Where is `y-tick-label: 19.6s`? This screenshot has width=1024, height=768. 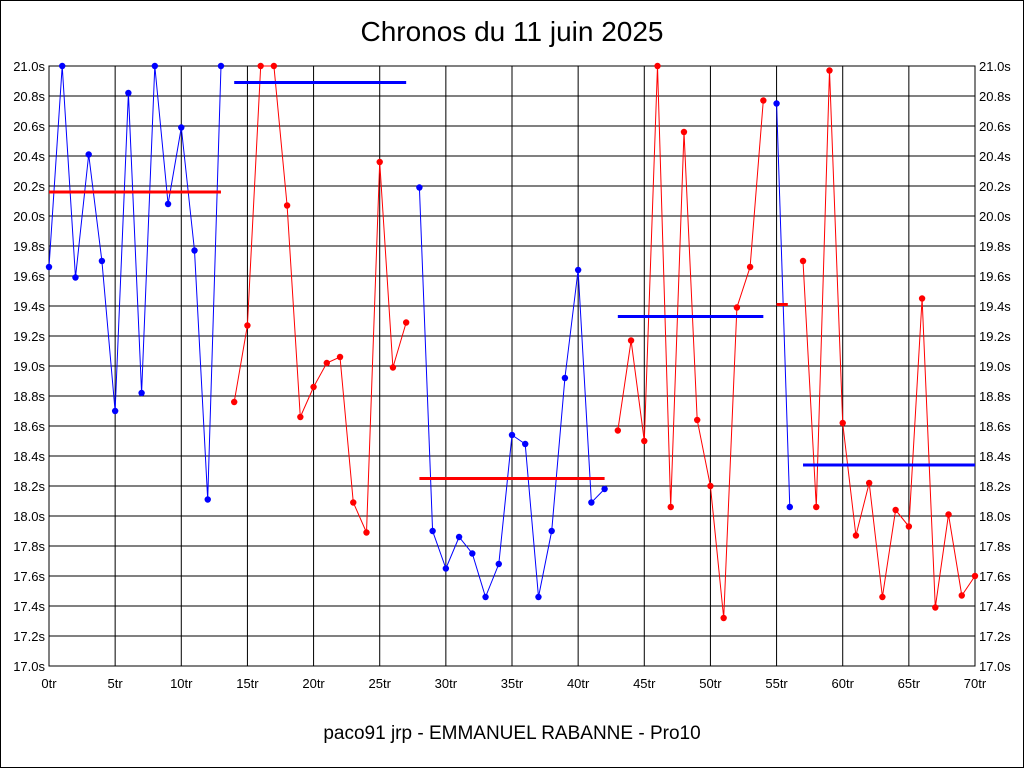 y-tick-label: 19.6s is located at coordinates (29, 276).